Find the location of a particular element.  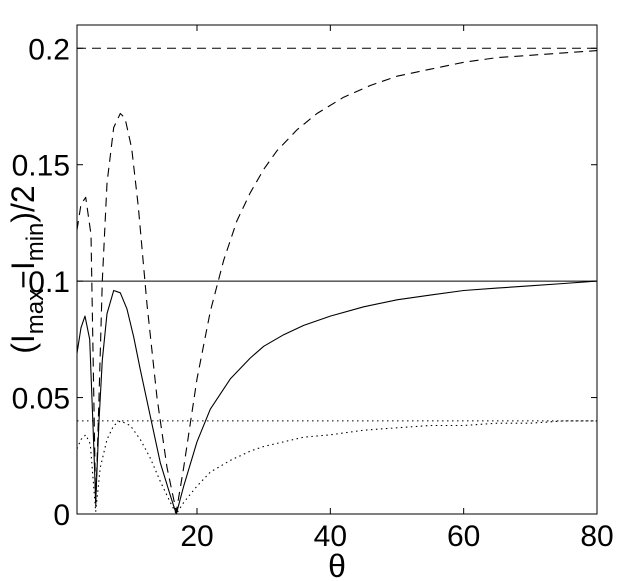

x-axis-label: θ is located at coordinates (337, 564).